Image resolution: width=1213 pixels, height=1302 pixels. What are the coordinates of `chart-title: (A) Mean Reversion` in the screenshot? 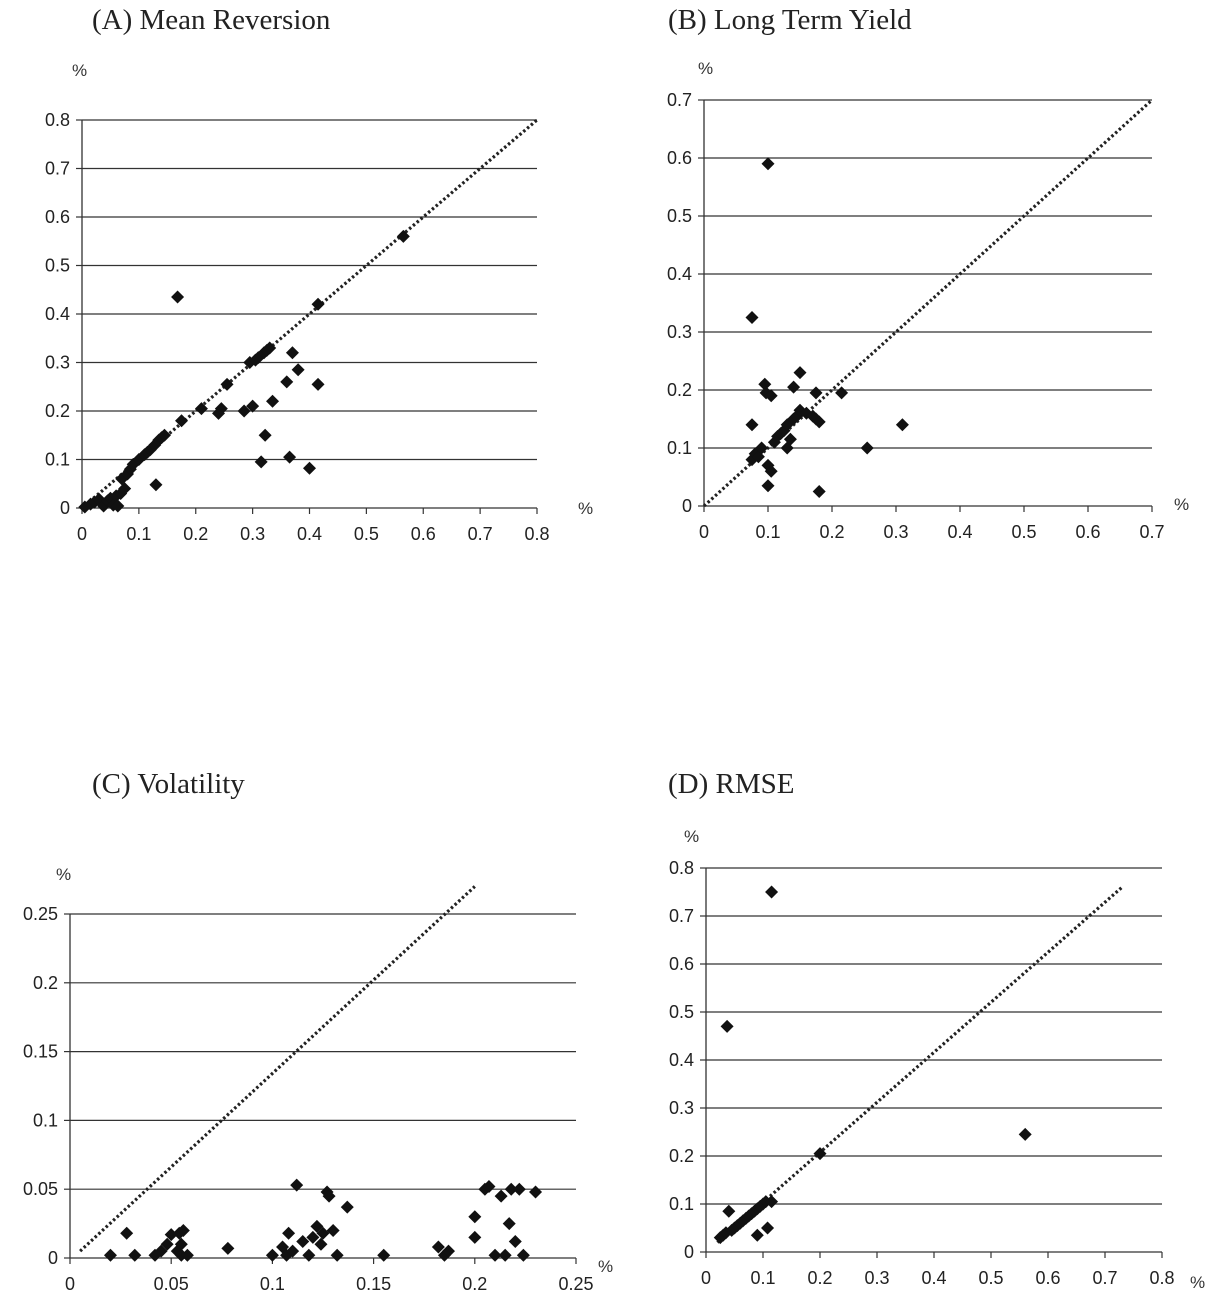 It's located at (211, 20).